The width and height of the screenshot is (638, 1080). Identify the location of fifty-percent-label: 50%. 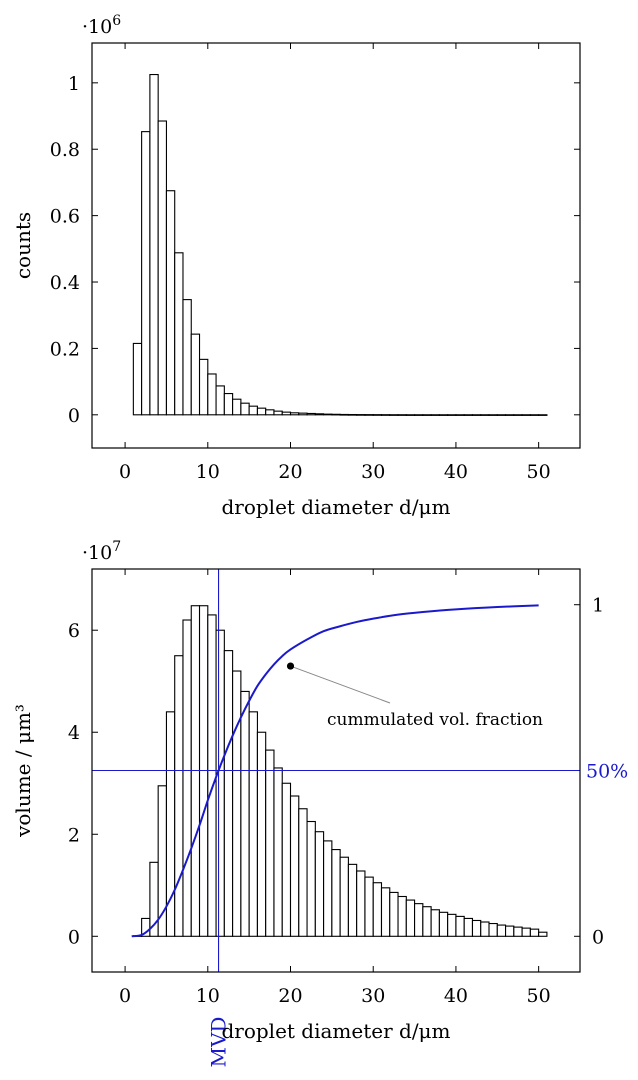
(607, 772).